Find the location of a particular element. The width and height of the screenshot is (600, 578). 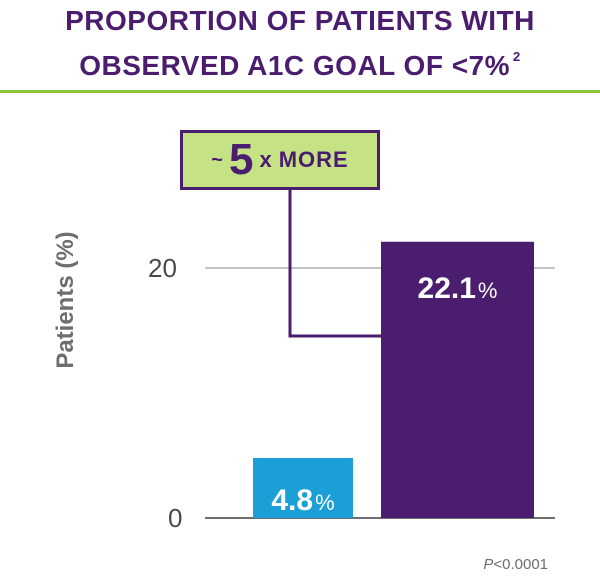

p-value-footnote: P<0.0001 is located at coordinates (515, 564).